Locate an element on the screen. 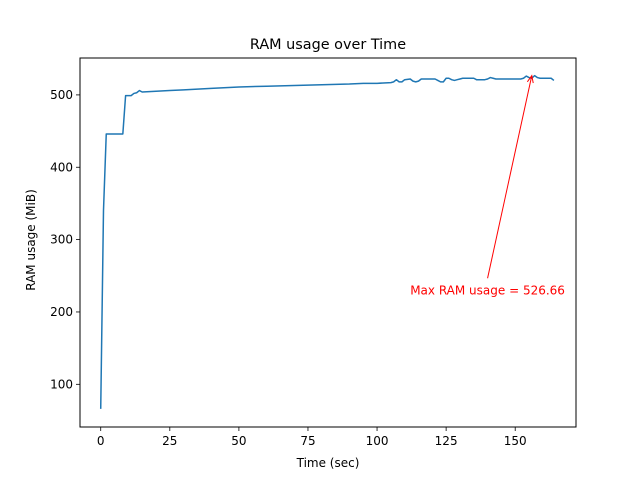 The width and height of the screenshot is (640, 485). y-axis-title-group: RAM usage (MiB) is located at coordinates (31, 240).